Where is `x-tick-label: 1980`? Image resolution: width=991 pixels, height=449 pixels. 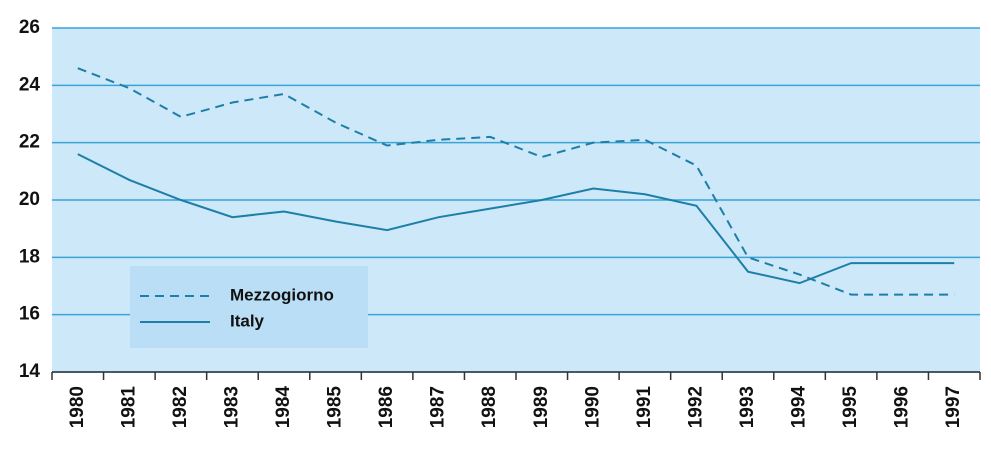
x-tick-label: 1980 is located at coordinates (77, 407).